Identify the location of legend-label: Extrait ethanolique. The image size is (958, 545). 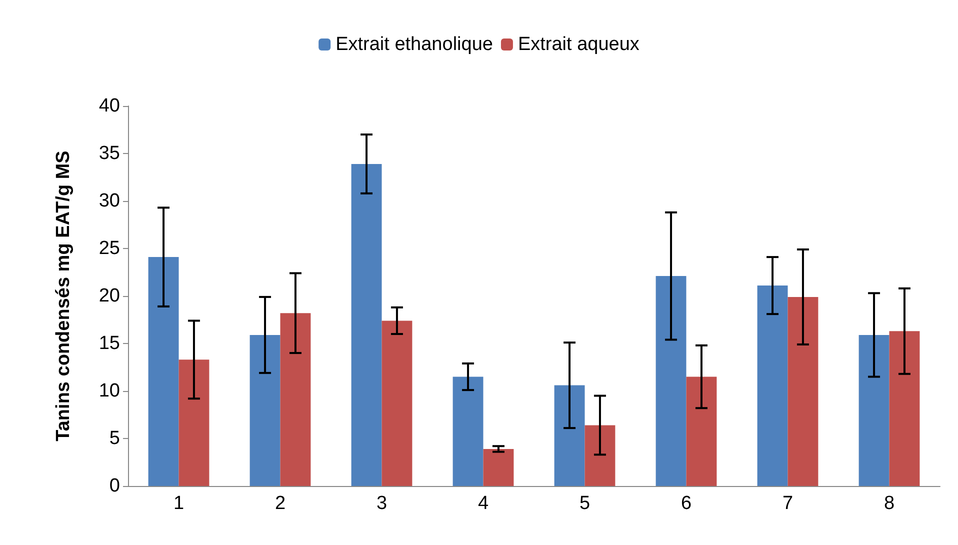
(414, 44).